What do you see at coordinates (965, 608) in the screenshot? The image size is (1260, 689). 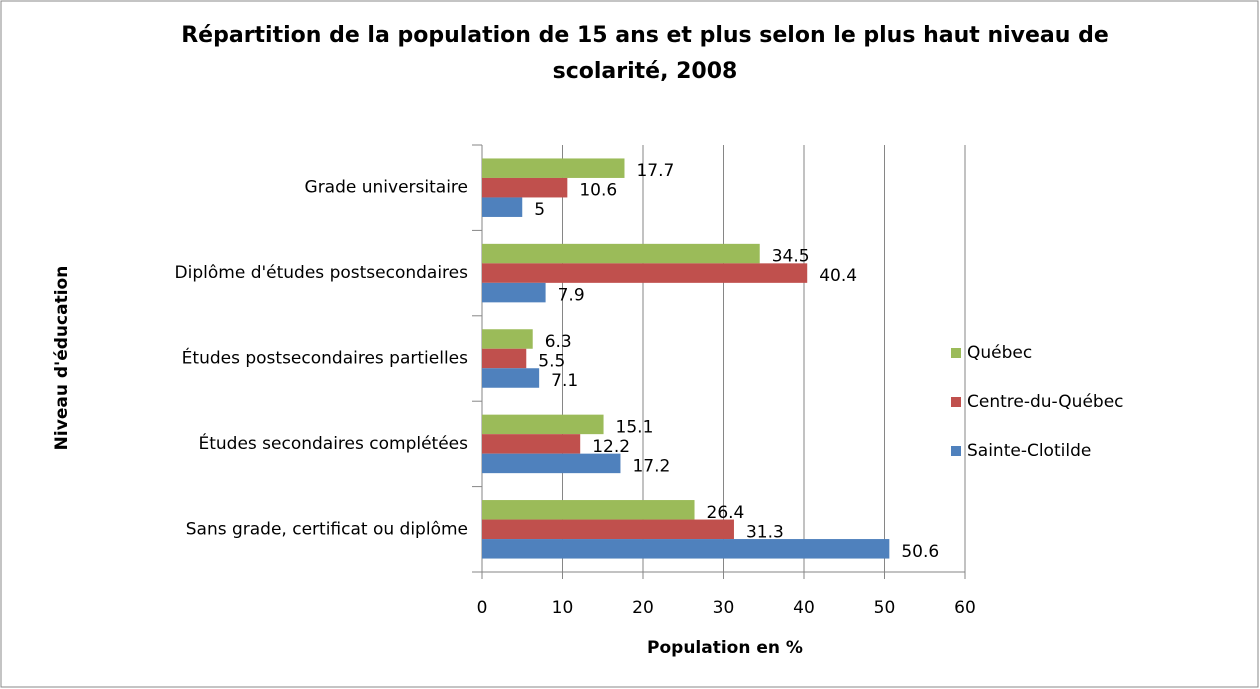 I see `x-tick-label: 60` at bounding box center [965, 608].